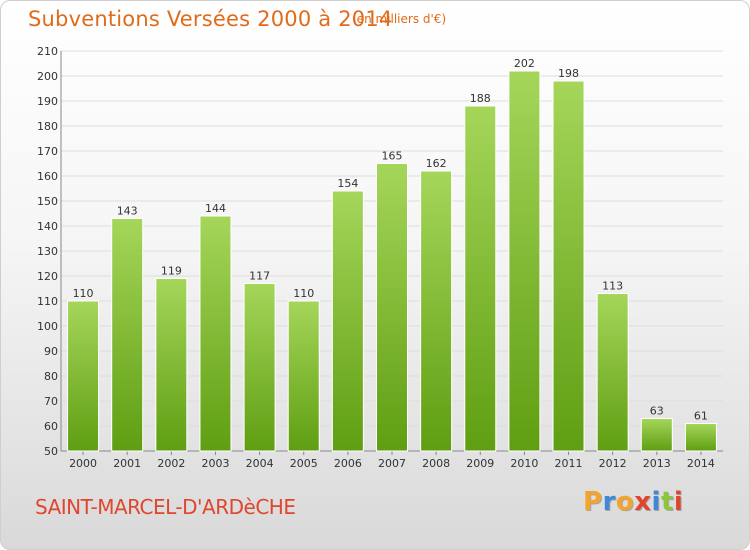 This screenshot has width=750, height=550. I want to click on x-tick-label: 2014, so click(701, 463).